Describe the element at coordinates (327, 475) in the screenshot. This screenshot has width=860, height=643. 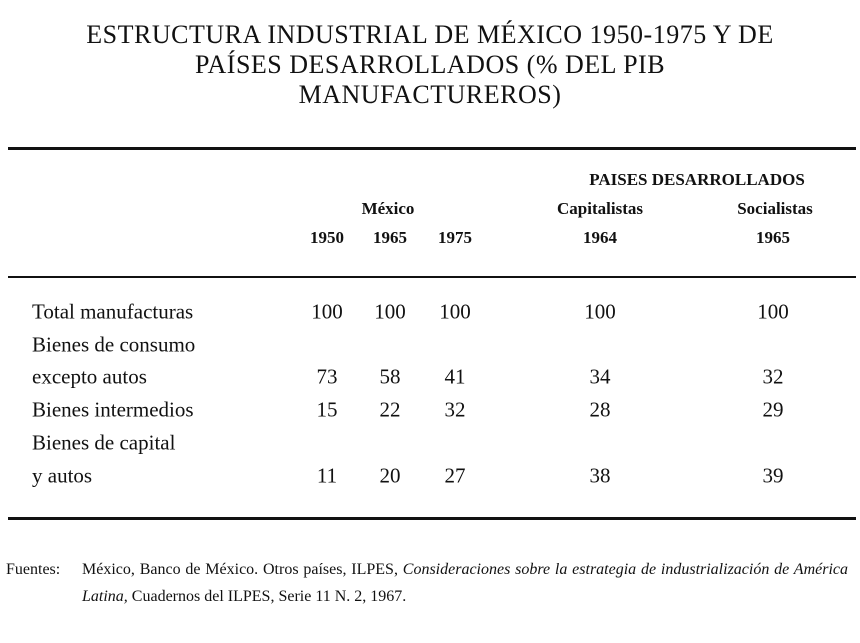
I see `cell-value: 11` at that location.